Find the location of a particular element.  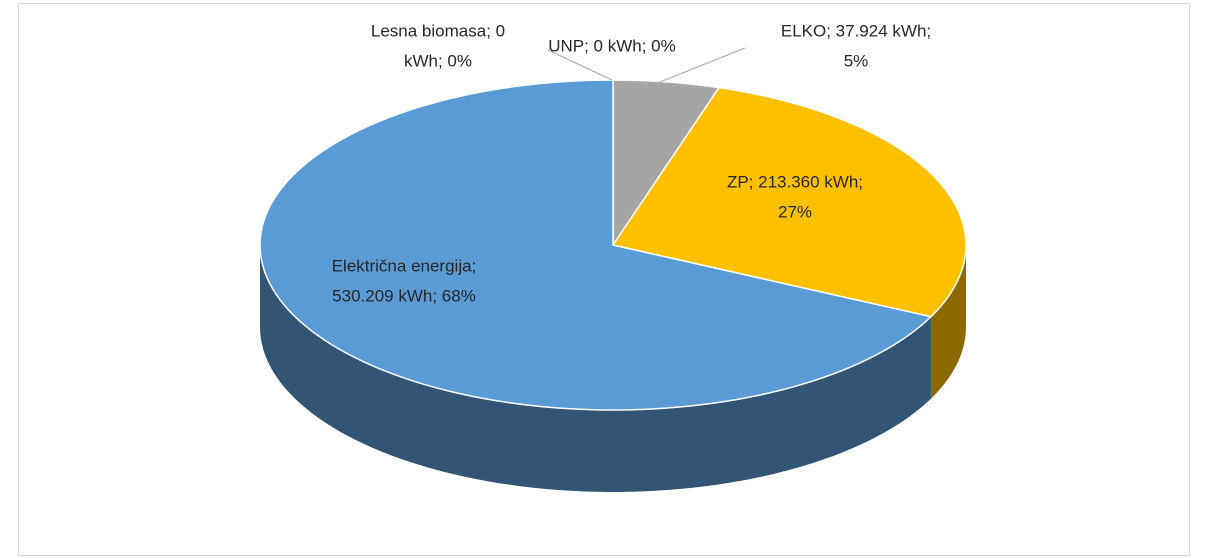

data-label: 5% is located at coordinates (856, 60).